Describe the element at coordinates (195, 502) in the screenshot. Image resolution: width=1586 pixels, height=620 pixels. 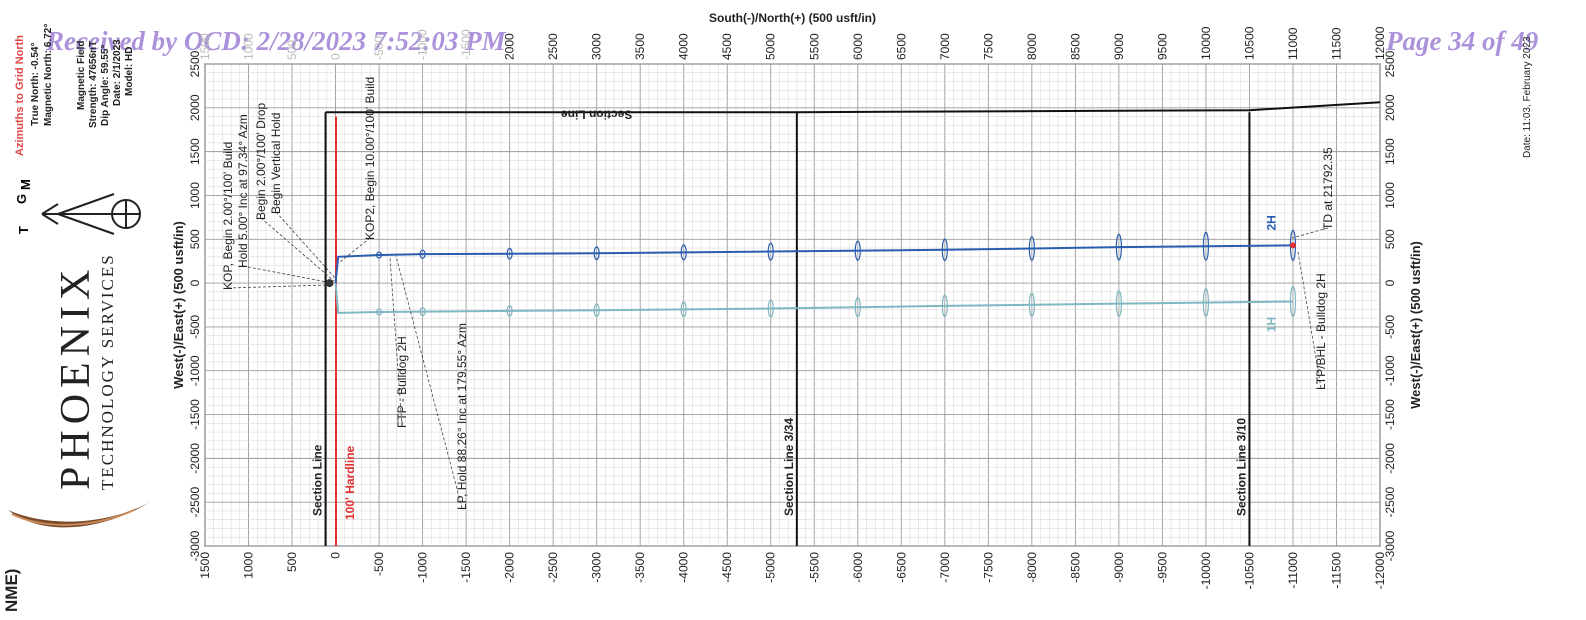
I see `left-tick-label: -2500` at that location.